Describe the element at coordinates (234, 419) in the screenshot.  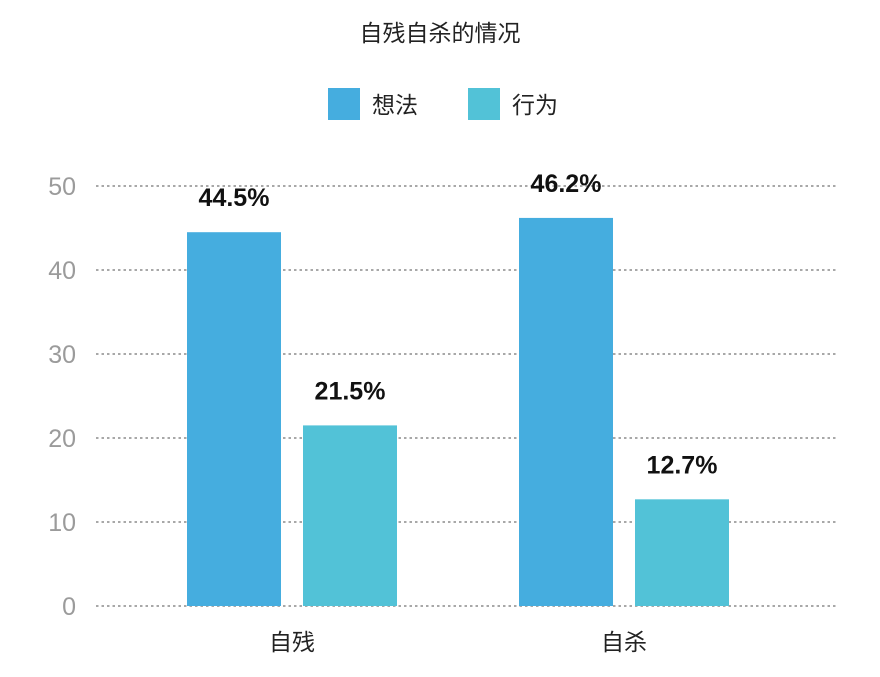
I see `bar-自残-想法` at that location.